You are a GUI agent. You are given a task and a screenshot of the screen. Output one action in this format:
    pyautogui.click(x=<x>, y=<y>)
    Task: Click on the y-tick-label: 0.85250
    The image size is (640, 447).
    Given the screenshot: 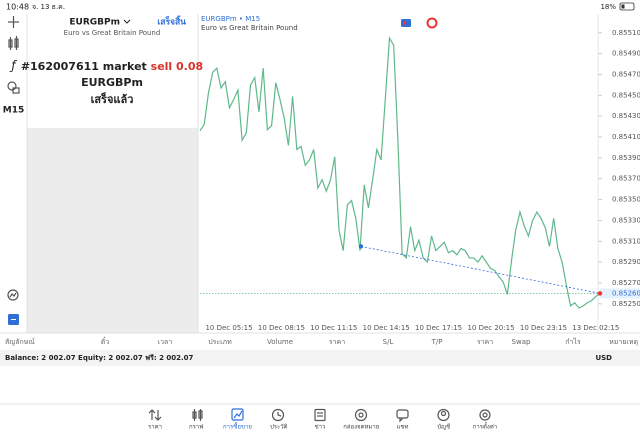 What is the action you would take?
    pyautogui.click(x=626, y=304)
    